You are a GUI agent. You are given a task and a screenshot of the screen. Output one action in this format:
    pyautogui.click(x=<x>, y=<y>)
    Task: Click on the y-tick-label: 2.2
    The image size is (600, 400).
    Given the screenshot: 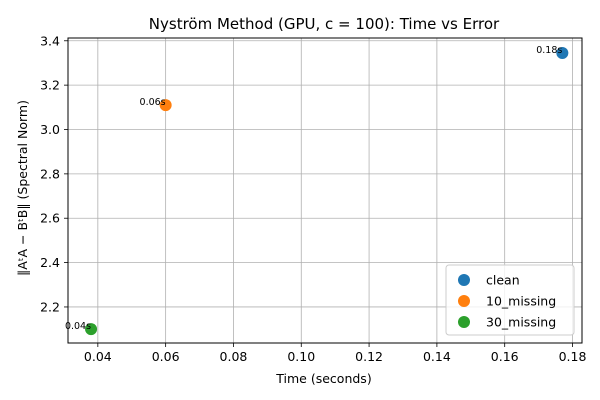 What is the action you would take?
    pyautogui.click(x=50, y=306)
    